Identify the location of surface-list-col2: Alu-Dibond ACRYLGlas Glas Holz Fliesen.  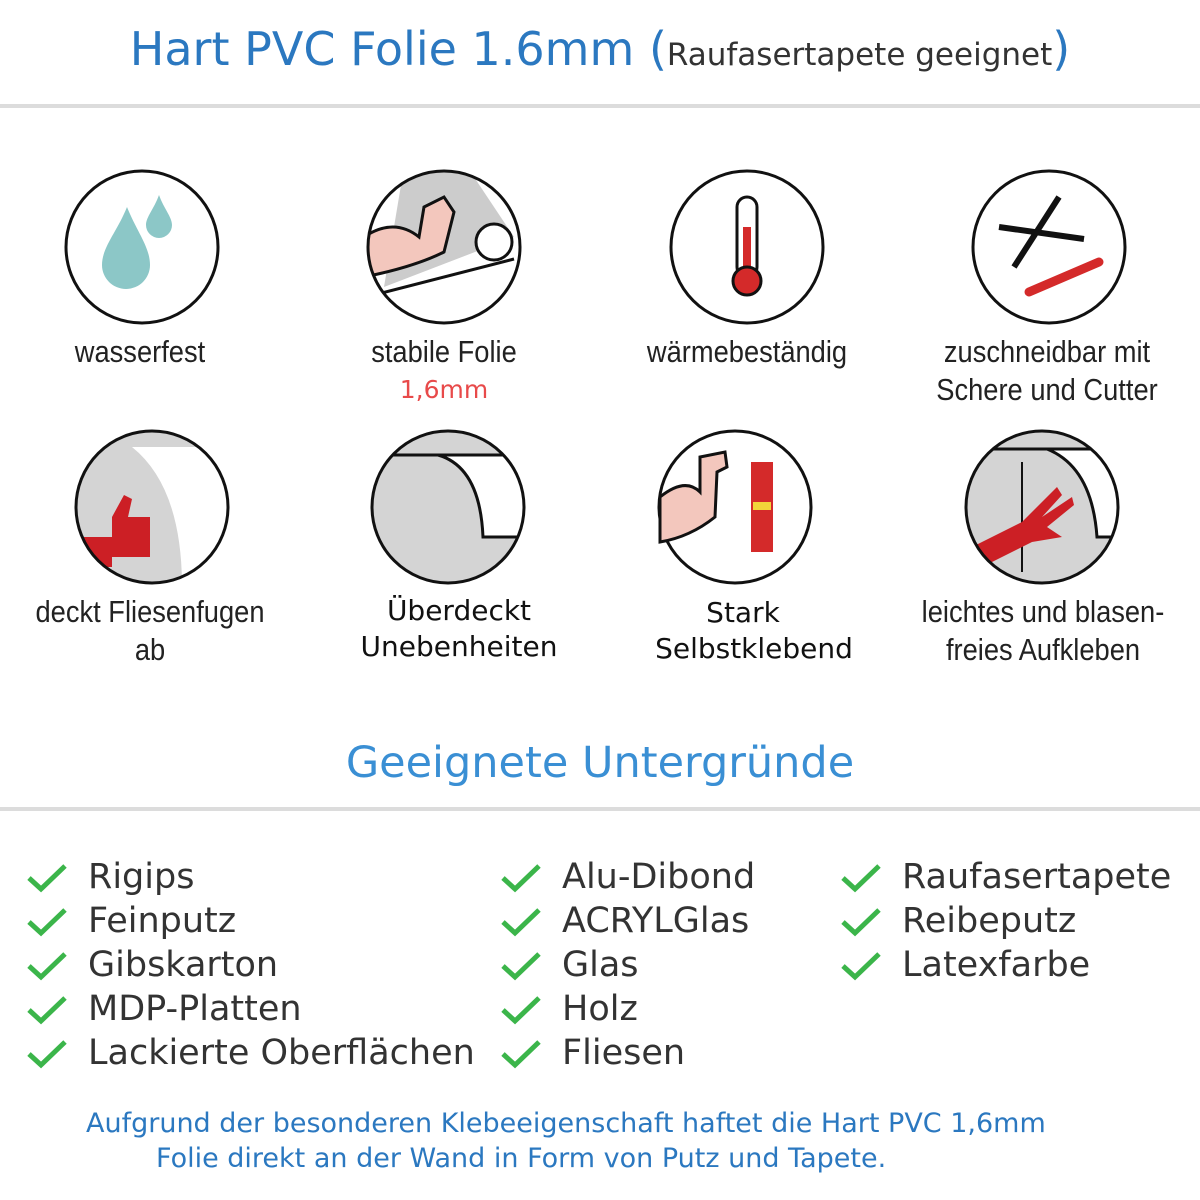
(627, 965).